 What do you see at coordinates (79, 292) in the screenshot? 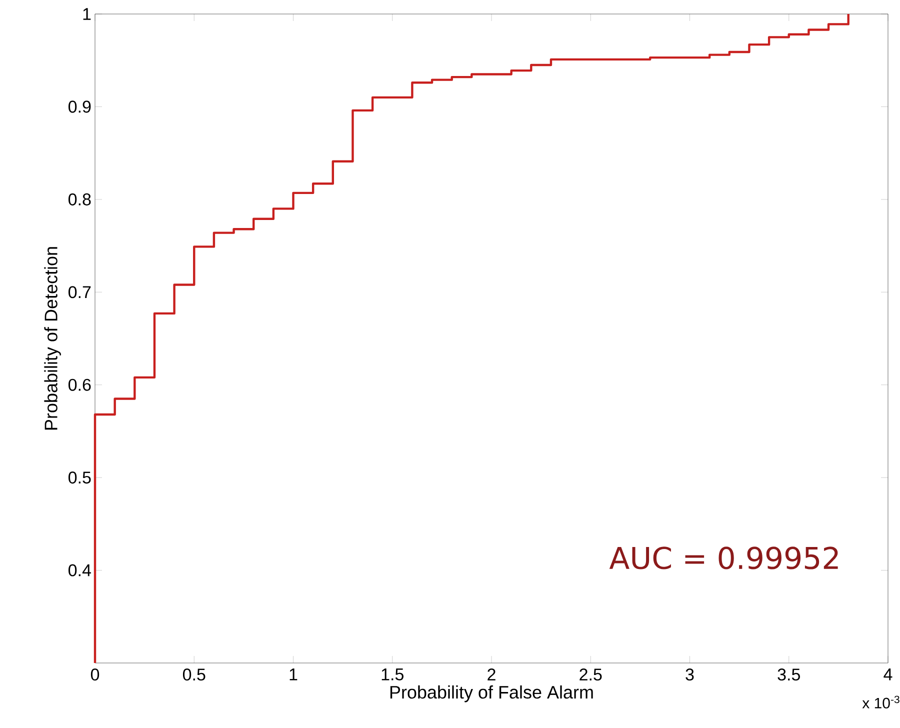
I see `y-tick-label: 0.7` at bounding box center [79, 292].